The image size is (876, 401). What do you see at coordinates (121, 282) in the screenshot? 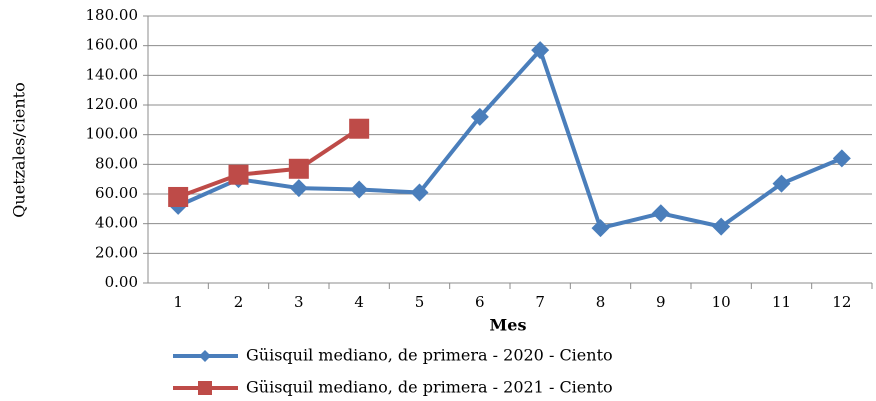
I see `y-tick-label: 0.00` at bounding box center [121, 282].